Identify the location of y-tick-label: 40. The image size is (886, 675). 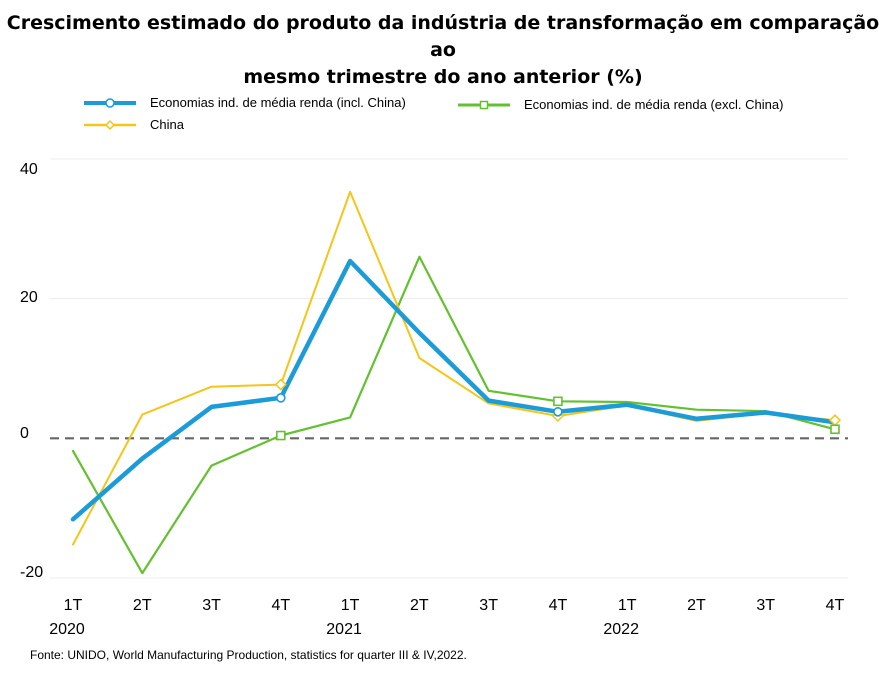
(29, 169).